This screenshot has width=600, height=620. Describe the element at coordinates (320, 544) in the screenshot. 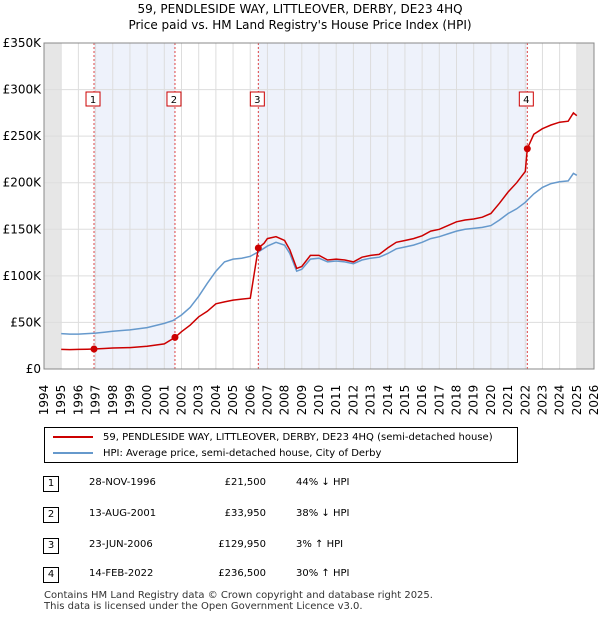

I see `transaction-hpi-diff: 3% ↑ HPI` at that location.